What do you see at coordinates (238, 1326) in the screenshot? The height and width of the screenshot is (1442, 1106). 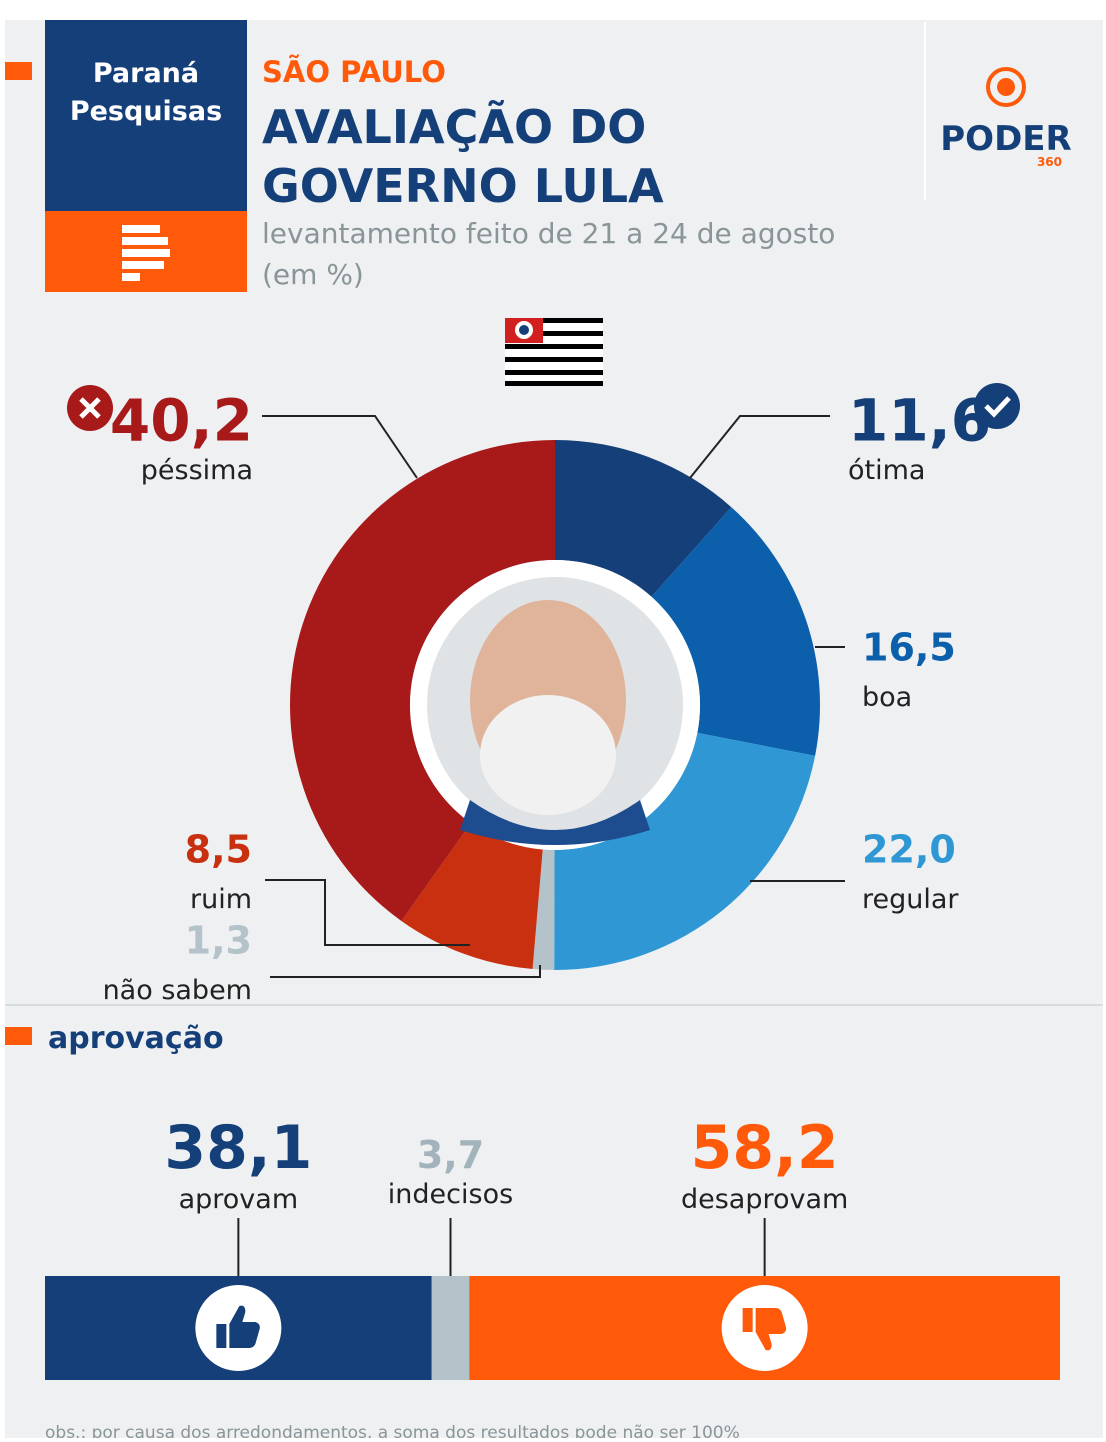 I see `thumbs-up-icon` at bounding box center [238, 1326].